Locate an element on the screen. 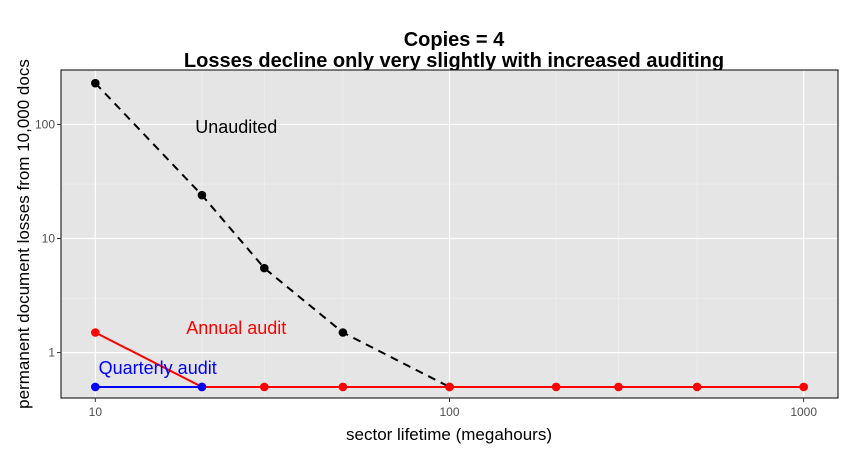 This screenshot has width=860, height=452. x-tick-label: 10 is located at coordinates (96, 412).